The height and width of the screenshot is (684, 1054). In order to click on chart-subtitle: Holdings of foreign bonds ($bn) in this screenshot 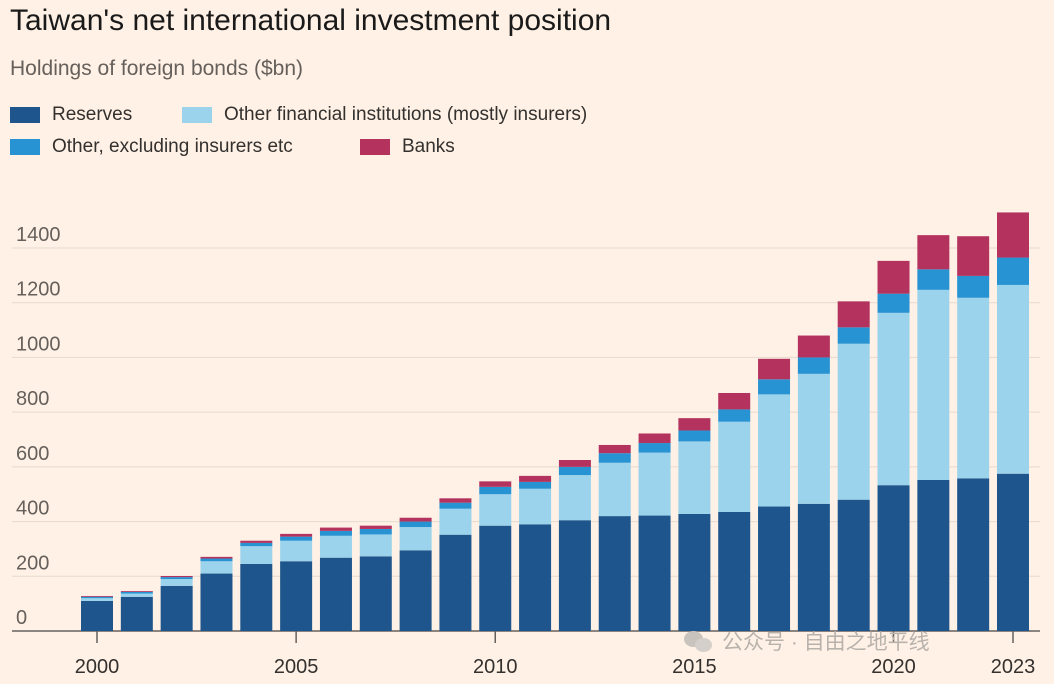, I will do `click(157, 68)`.